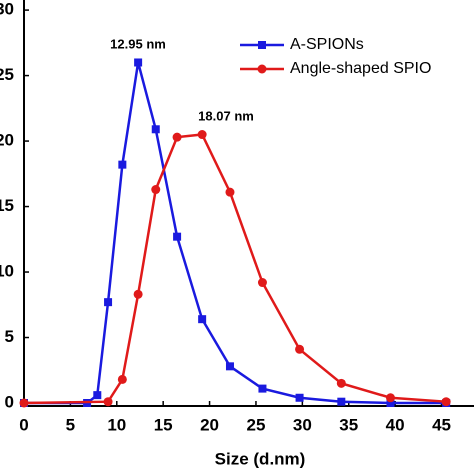  Describe the element at coordinates (209, 424) in the screenshot. I see `x-tick-label: 20` at that location.